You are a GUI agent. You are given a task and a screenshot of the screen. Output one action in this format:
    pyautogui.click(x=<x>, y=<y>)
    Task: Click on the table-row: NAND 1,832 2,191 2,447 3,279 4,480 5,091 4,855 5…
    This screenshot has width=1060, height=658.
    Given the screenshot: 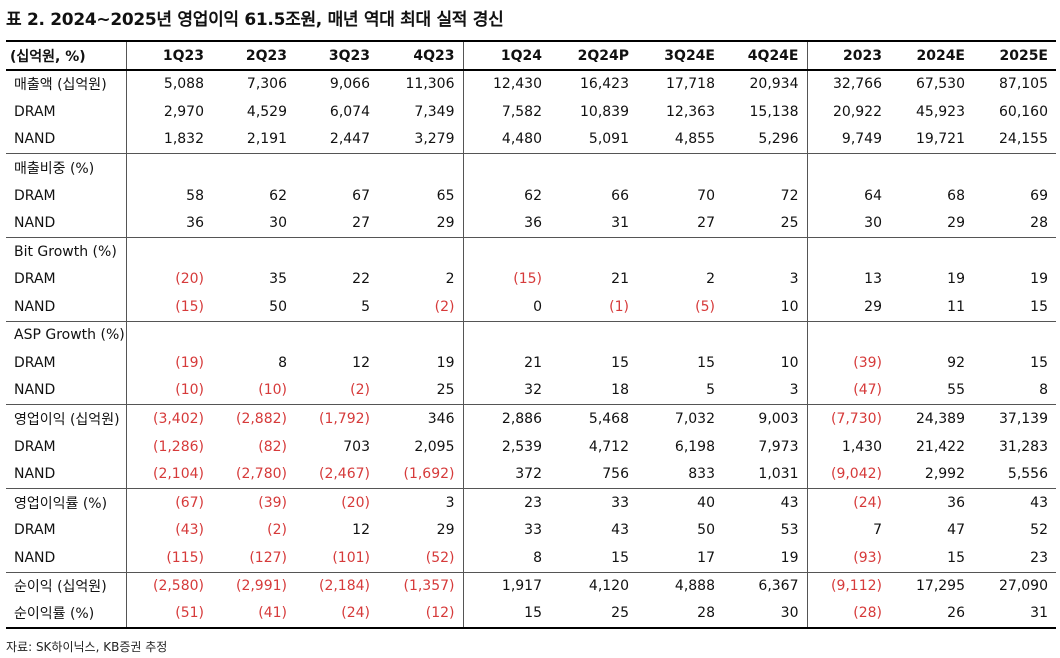 What is the action you would take?
    pyautogui.click(x=531, y=139)
    